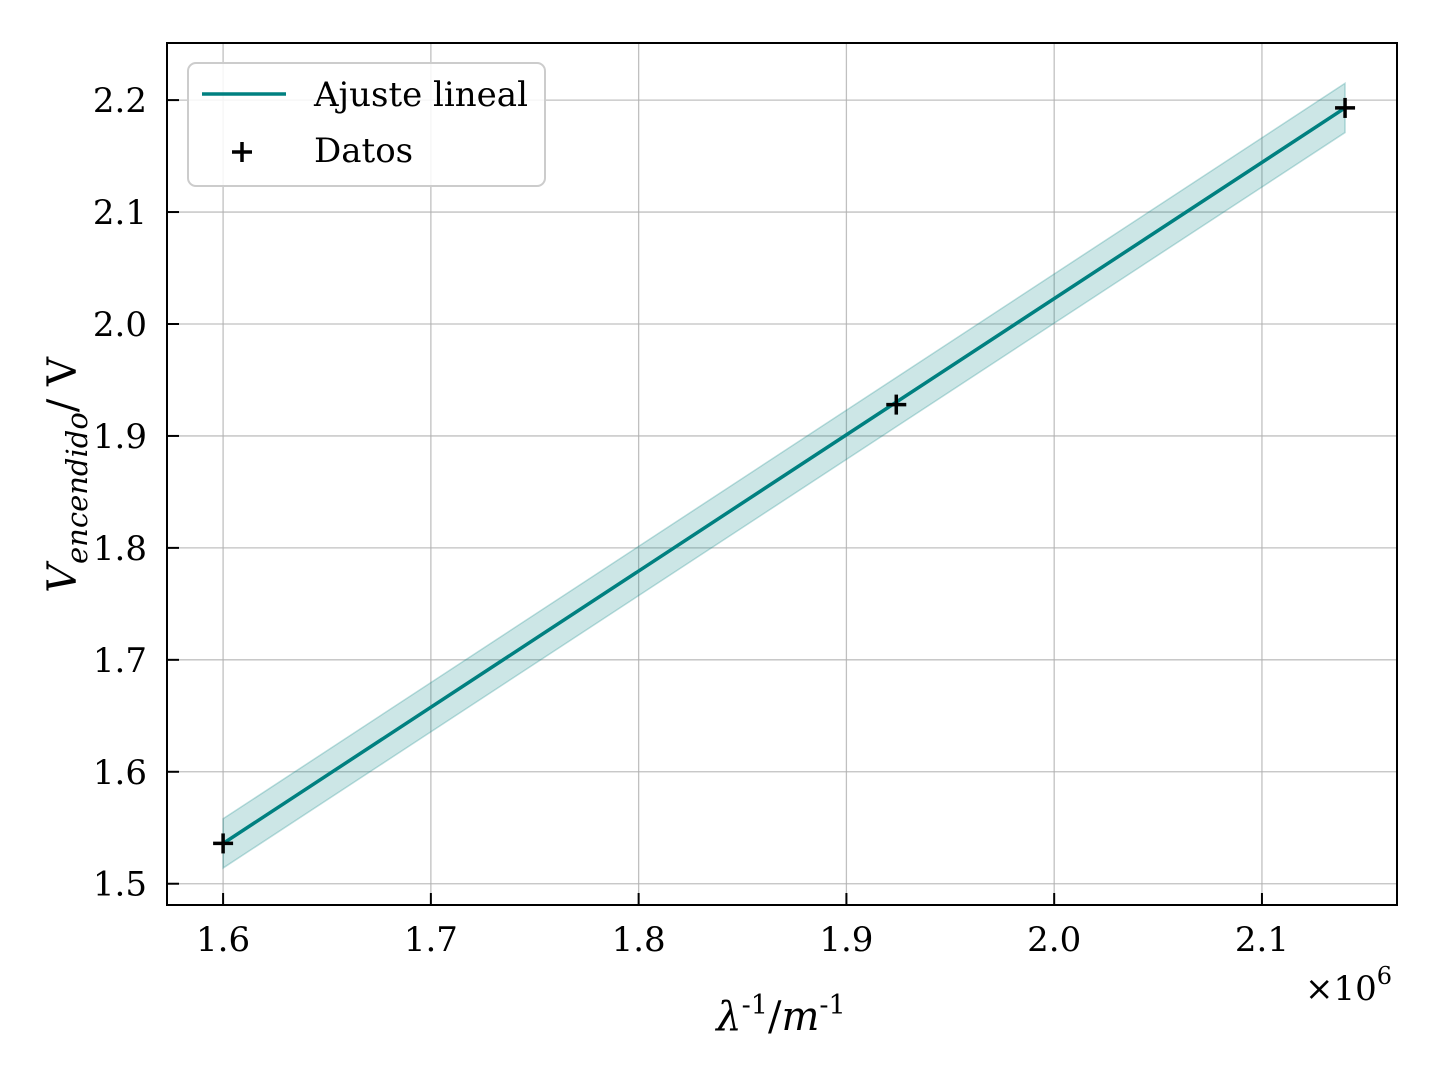 The width and height of the screenshot is (1440, 1080). Describe the element at coordinates (120, 549) in the screenshot. I see `y-tick-label: 1.8` at that location.